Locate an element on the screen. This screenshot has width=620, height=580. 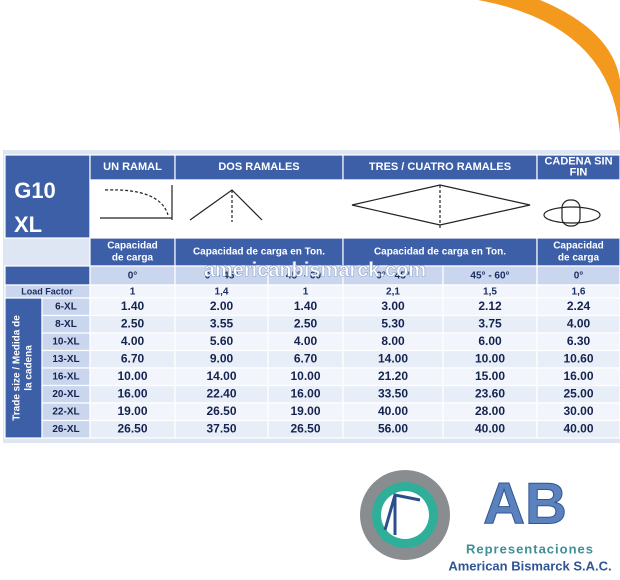
load-factor: 1,4 is located at coordinates (222, 292).